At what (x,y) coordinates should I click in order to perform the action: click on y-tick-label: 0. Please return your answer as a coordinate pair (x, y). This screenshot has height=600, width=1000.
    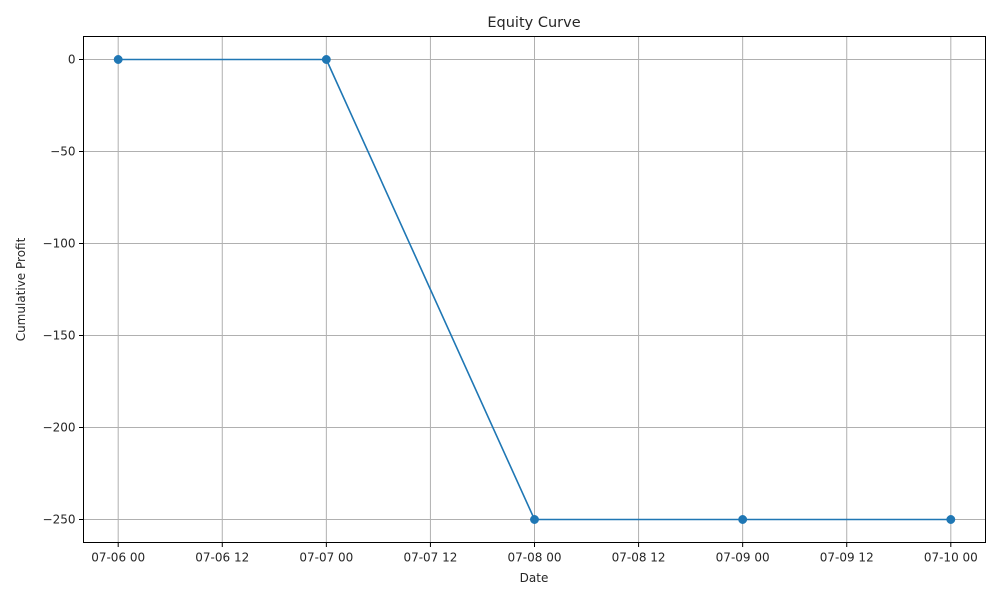
    Looking at the image, I should click on (72, 60).